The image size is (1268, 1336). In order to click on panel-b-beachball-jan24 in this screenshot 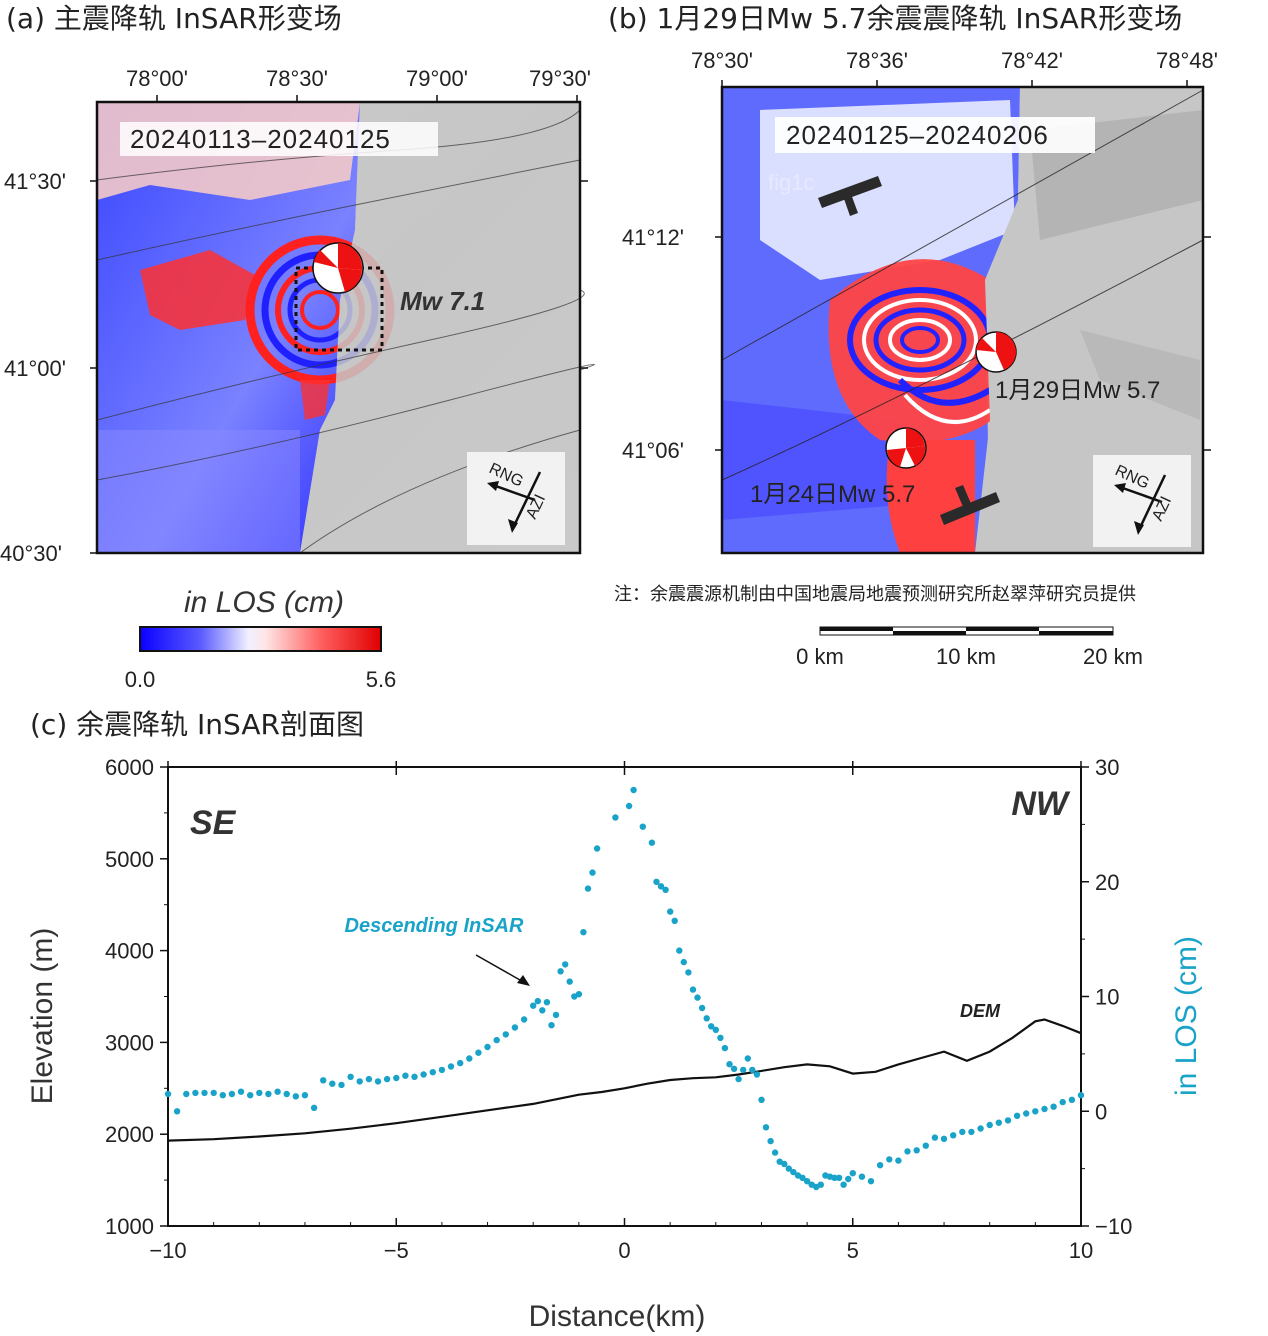, I will do `click(906, 448)`.